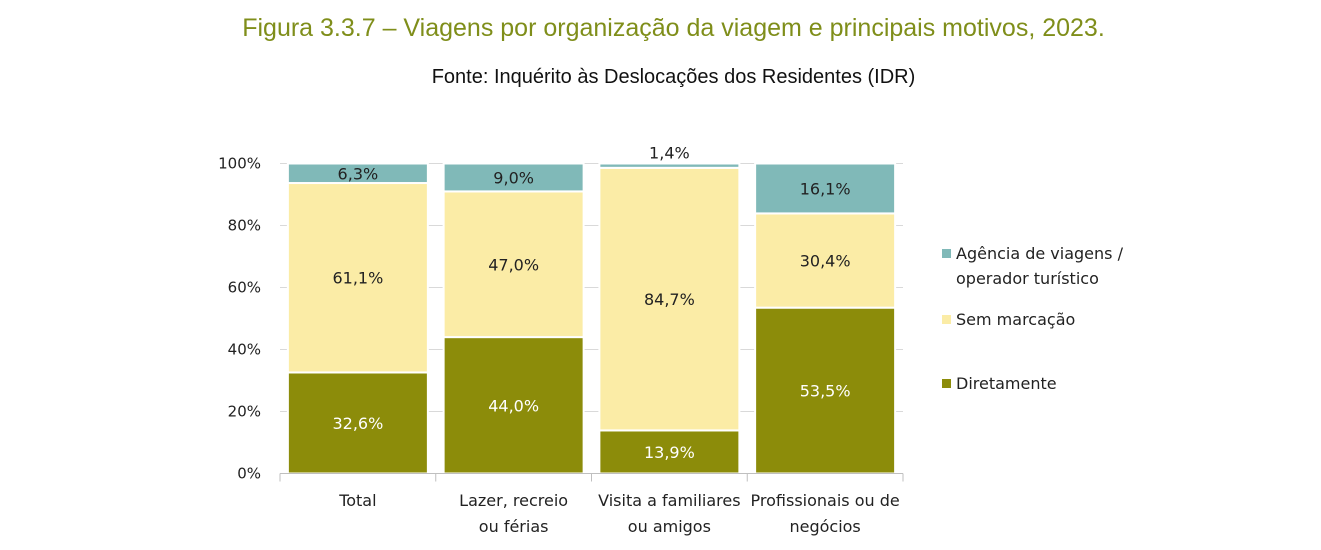  What do you see at coordinates (824, 526) in the screenshot?
I see `x-tick-label: negócios` at bounding box center [824, 526].